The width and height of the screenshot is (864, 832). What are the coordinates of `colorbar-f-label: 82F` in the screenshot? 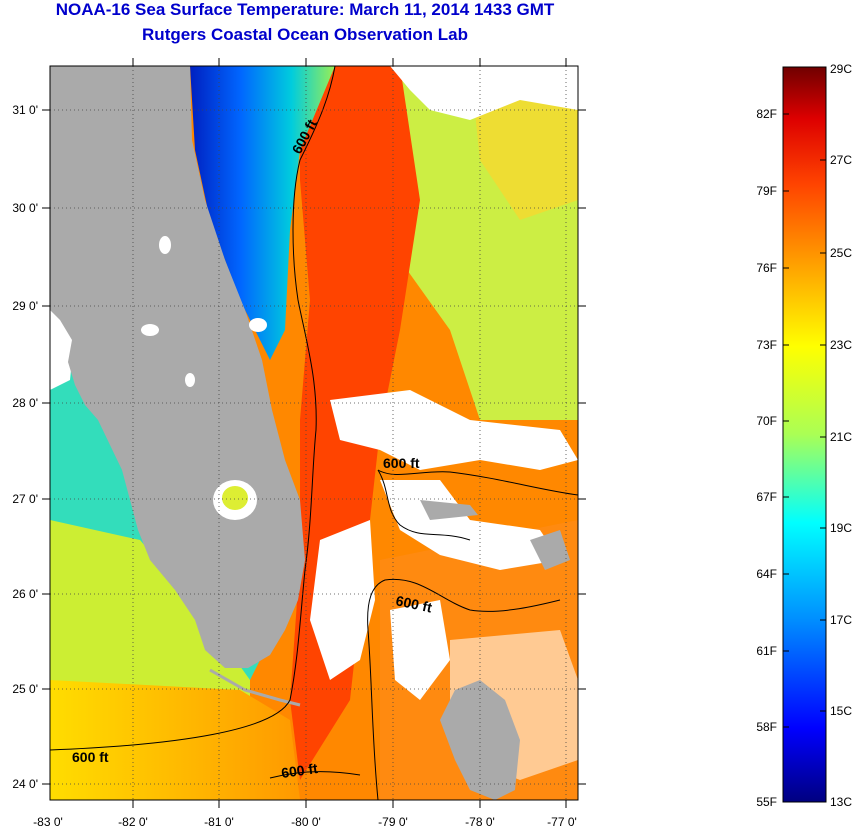 It's located at (766, 114).